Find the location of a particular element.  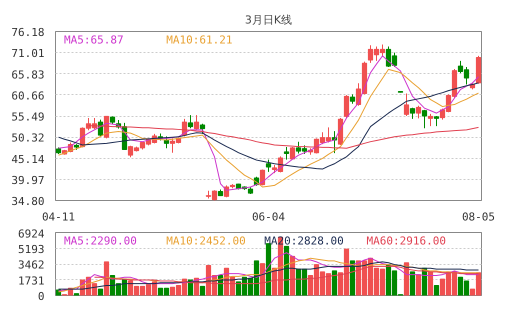

y-tick-label: 65.83 is located at coordinates (28, 75).